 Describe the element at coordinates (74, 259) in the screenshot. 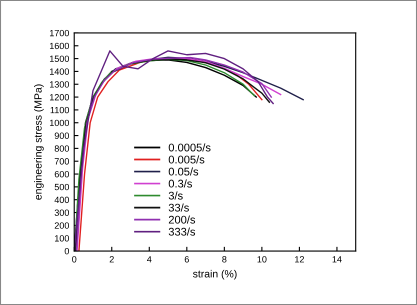

I see `x-tick-label: 0` at that location.